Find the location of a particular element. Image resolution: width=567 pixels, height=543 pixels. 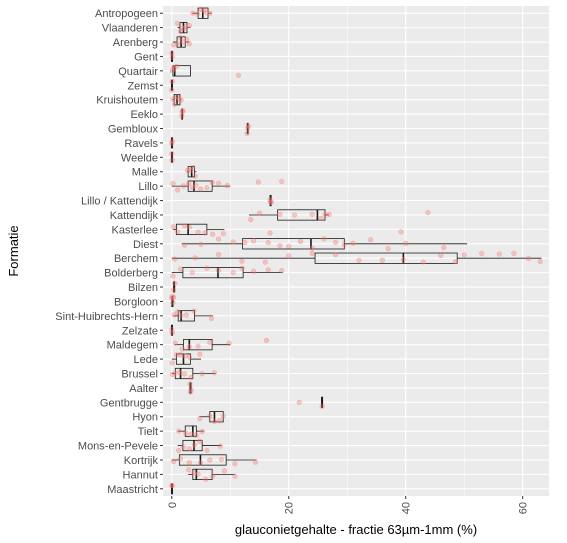

box-kasterlee is located at coordinates (198, 229).